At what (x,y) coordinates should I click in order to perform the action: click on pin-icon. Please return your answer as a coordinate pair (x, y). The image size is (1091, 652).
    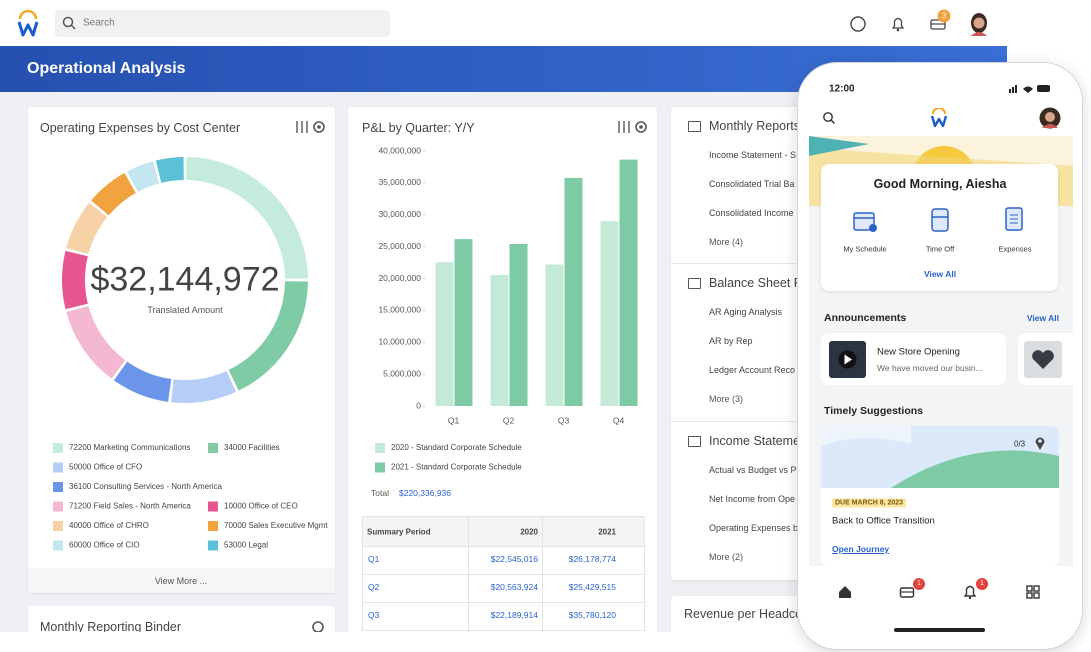
    Looking at the image, I should click on (1040, 443).